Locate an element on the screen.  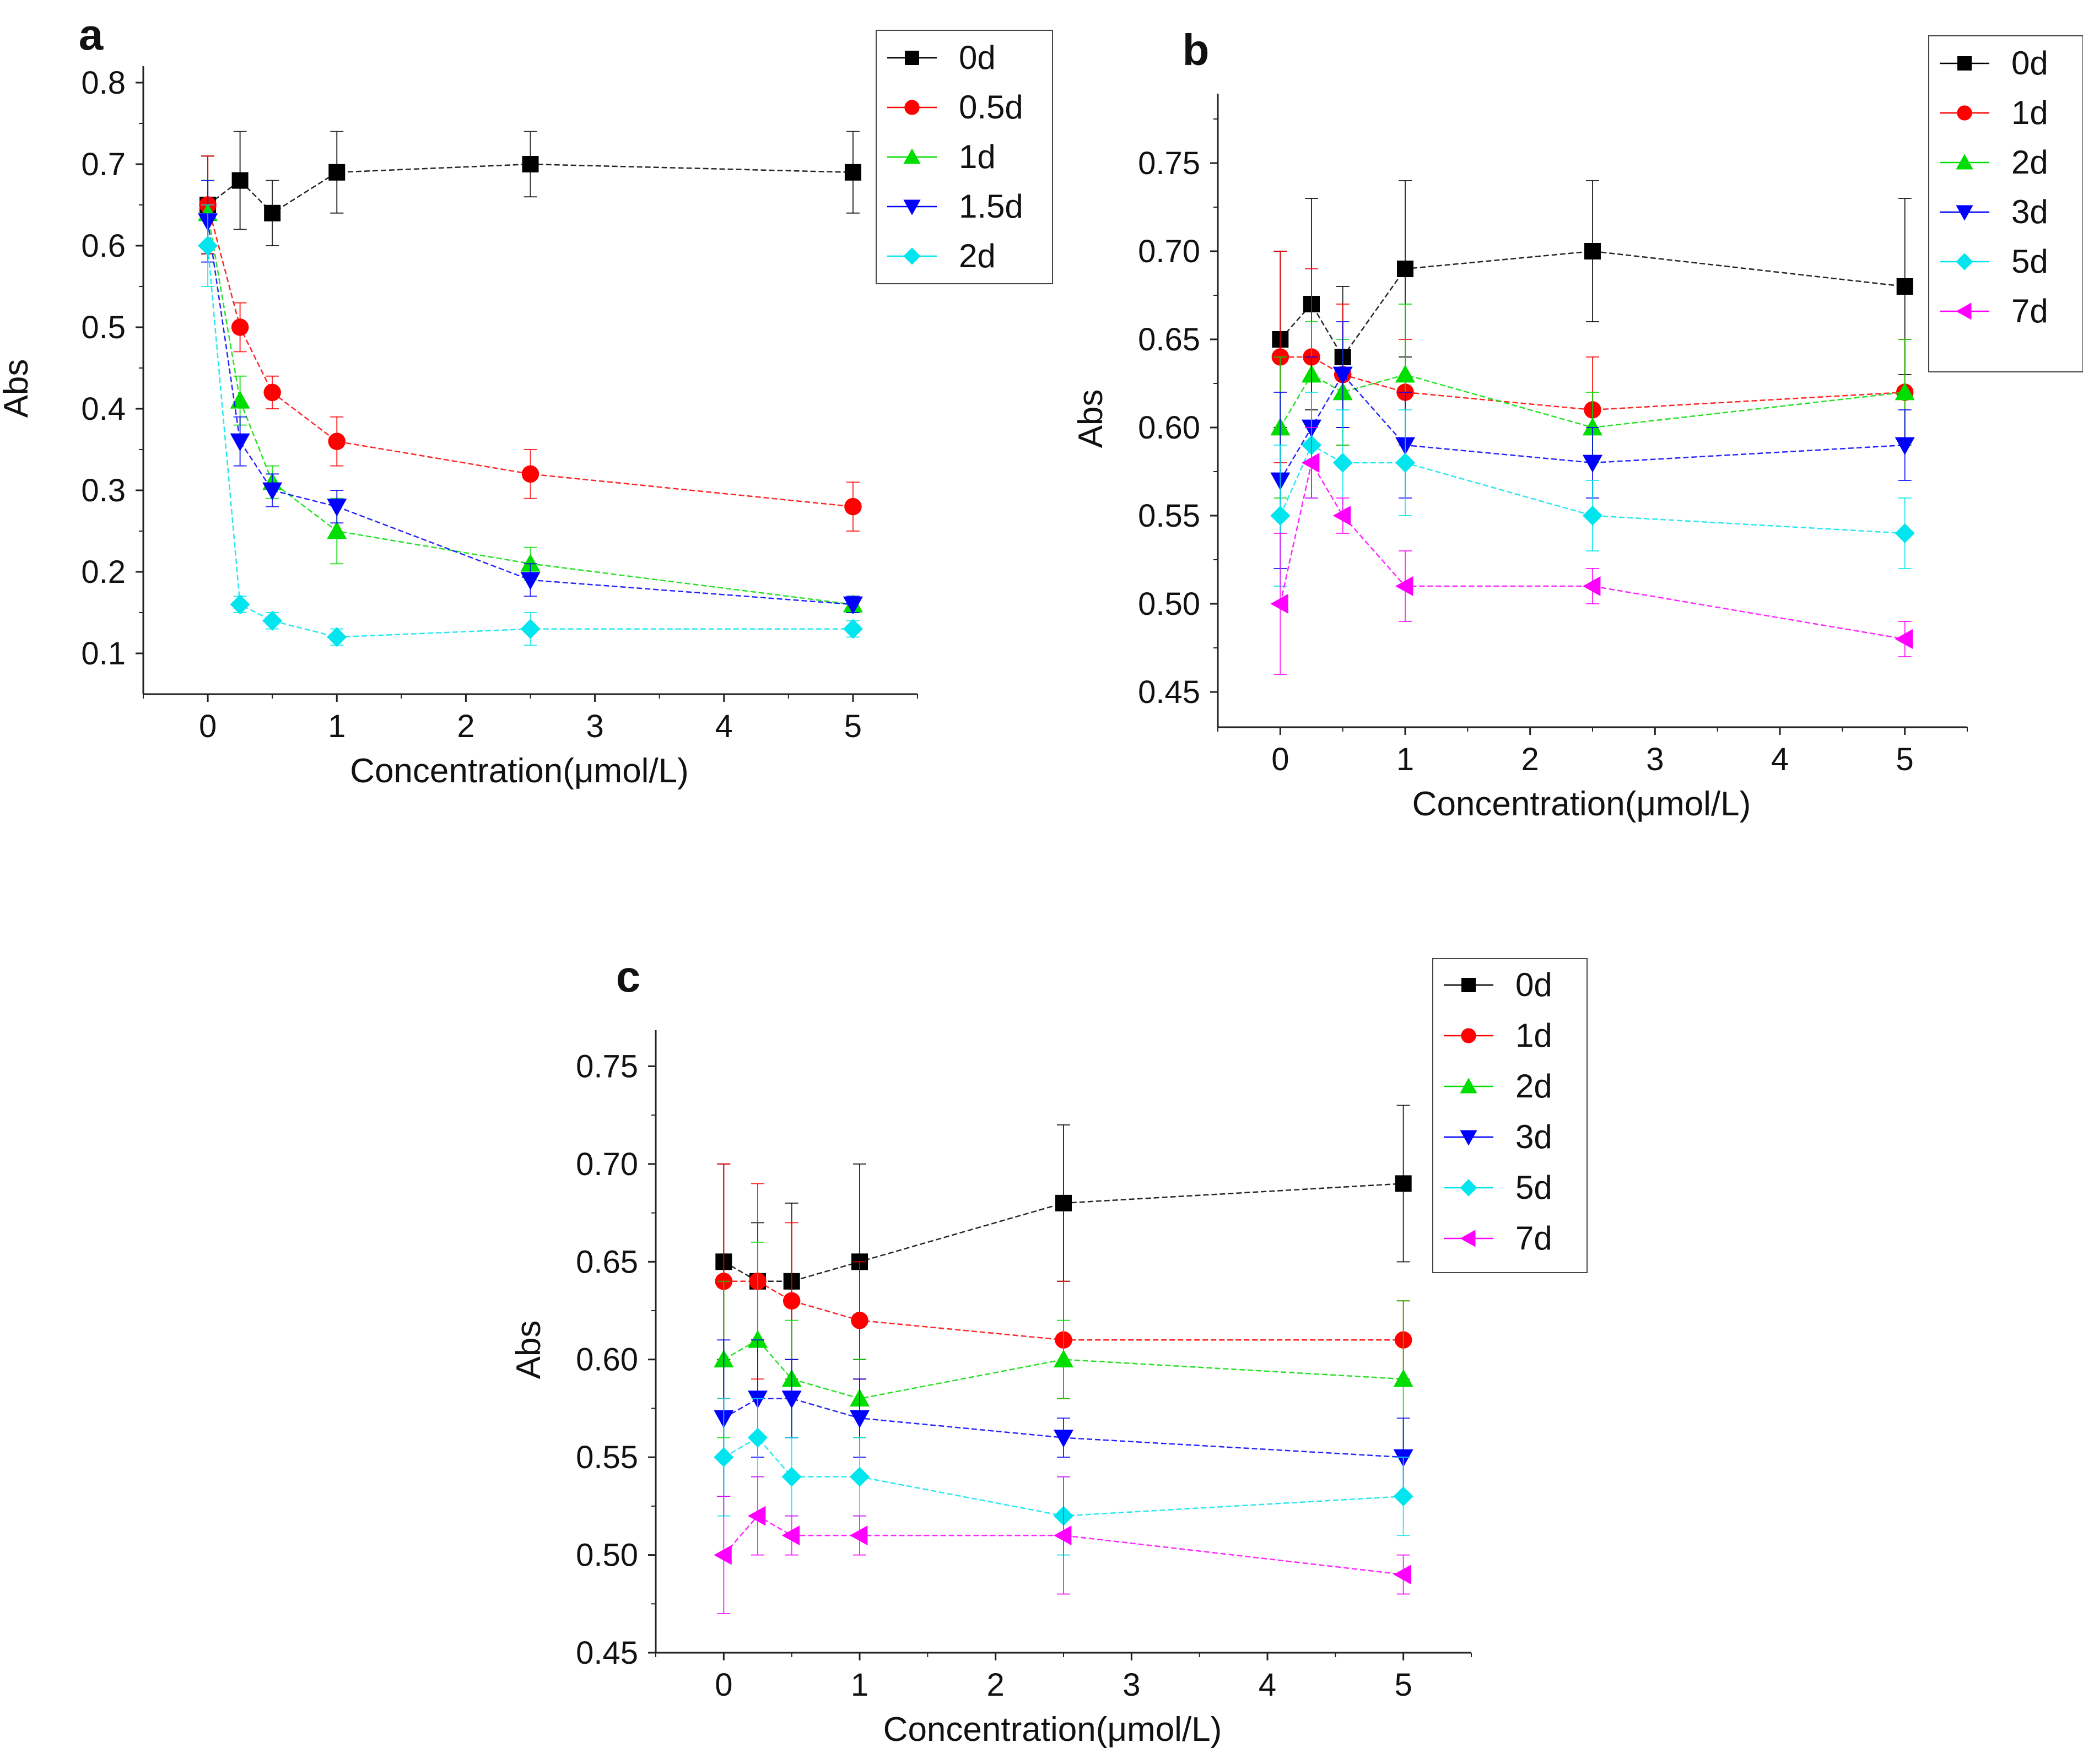
y-tick-label: 0.45 is located at coordinates (607, 1653).